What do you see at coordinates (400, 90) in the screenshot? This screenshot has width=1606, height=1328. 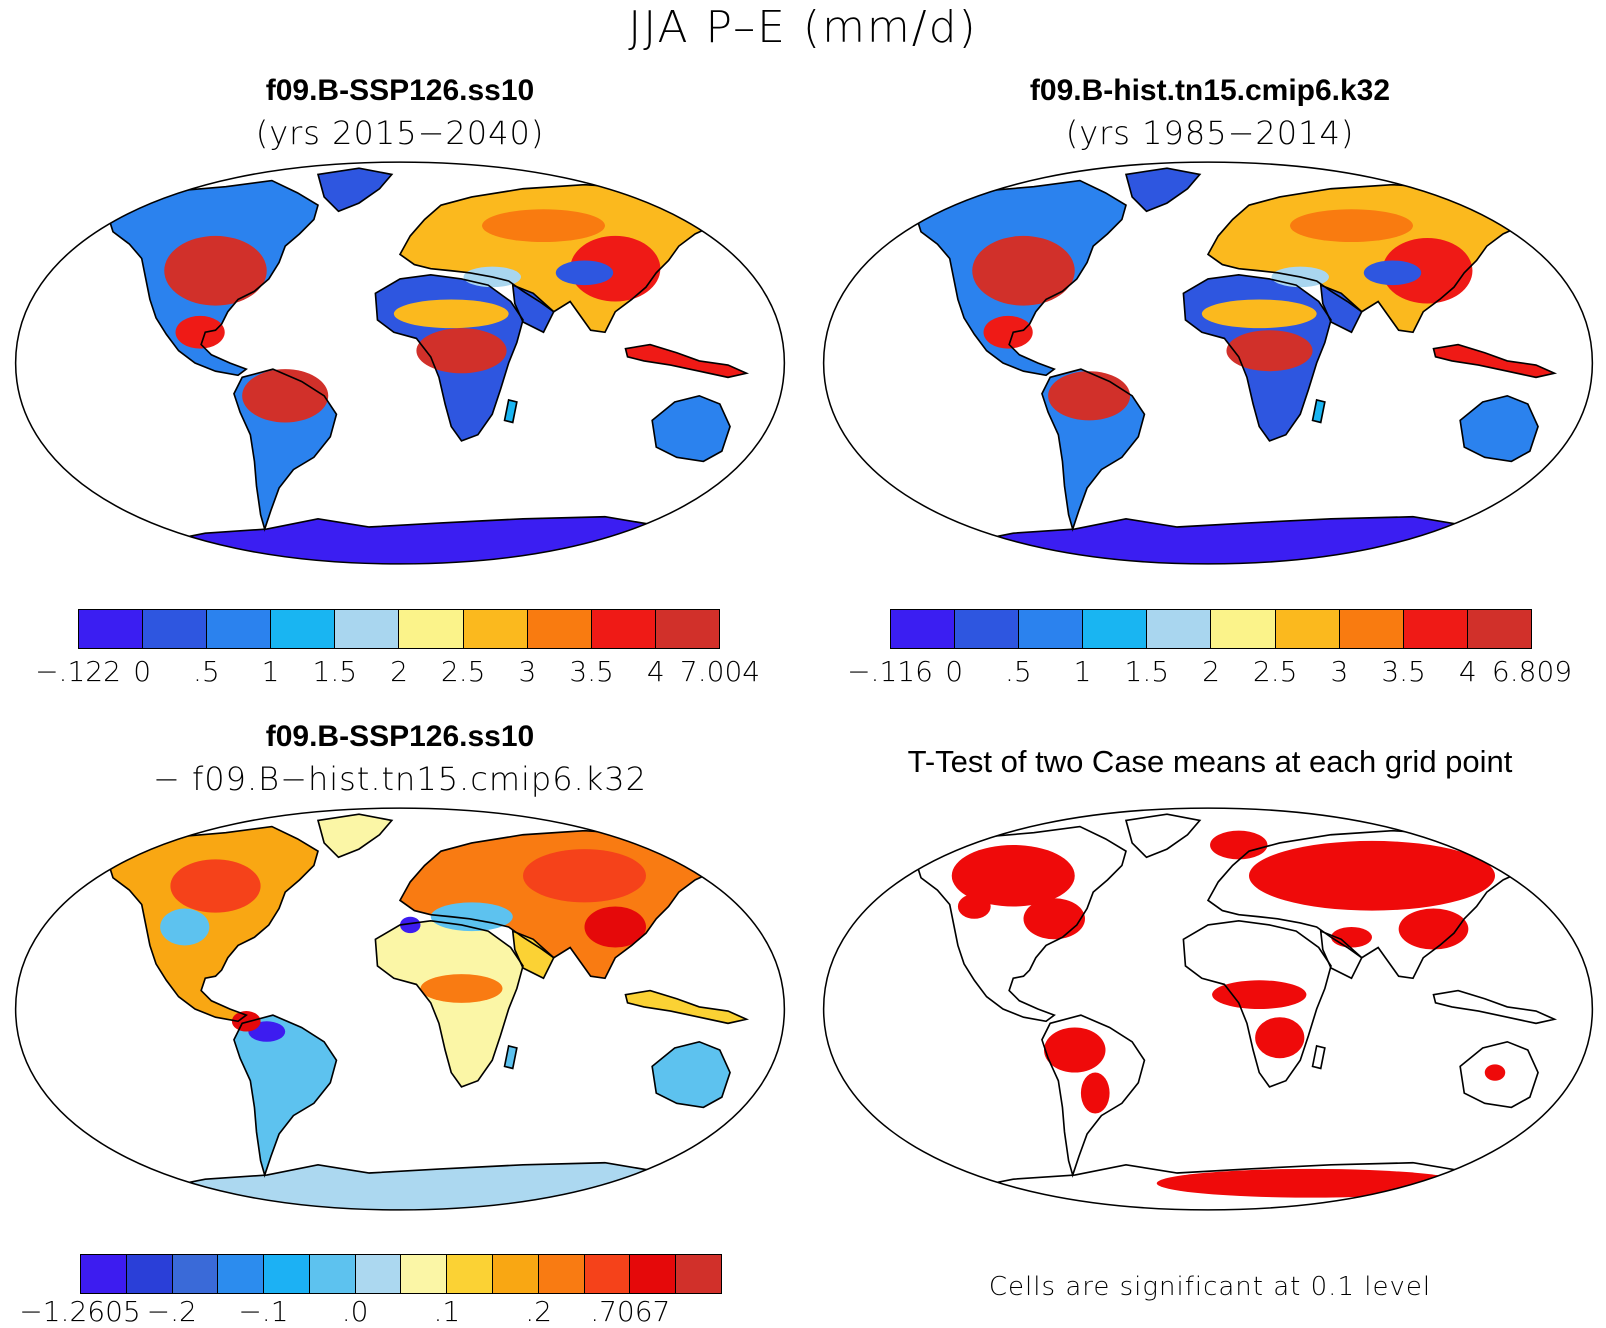 I see `panel-case1-title: f09.B-SSP126.ss10` at bounding box center [400, 90].